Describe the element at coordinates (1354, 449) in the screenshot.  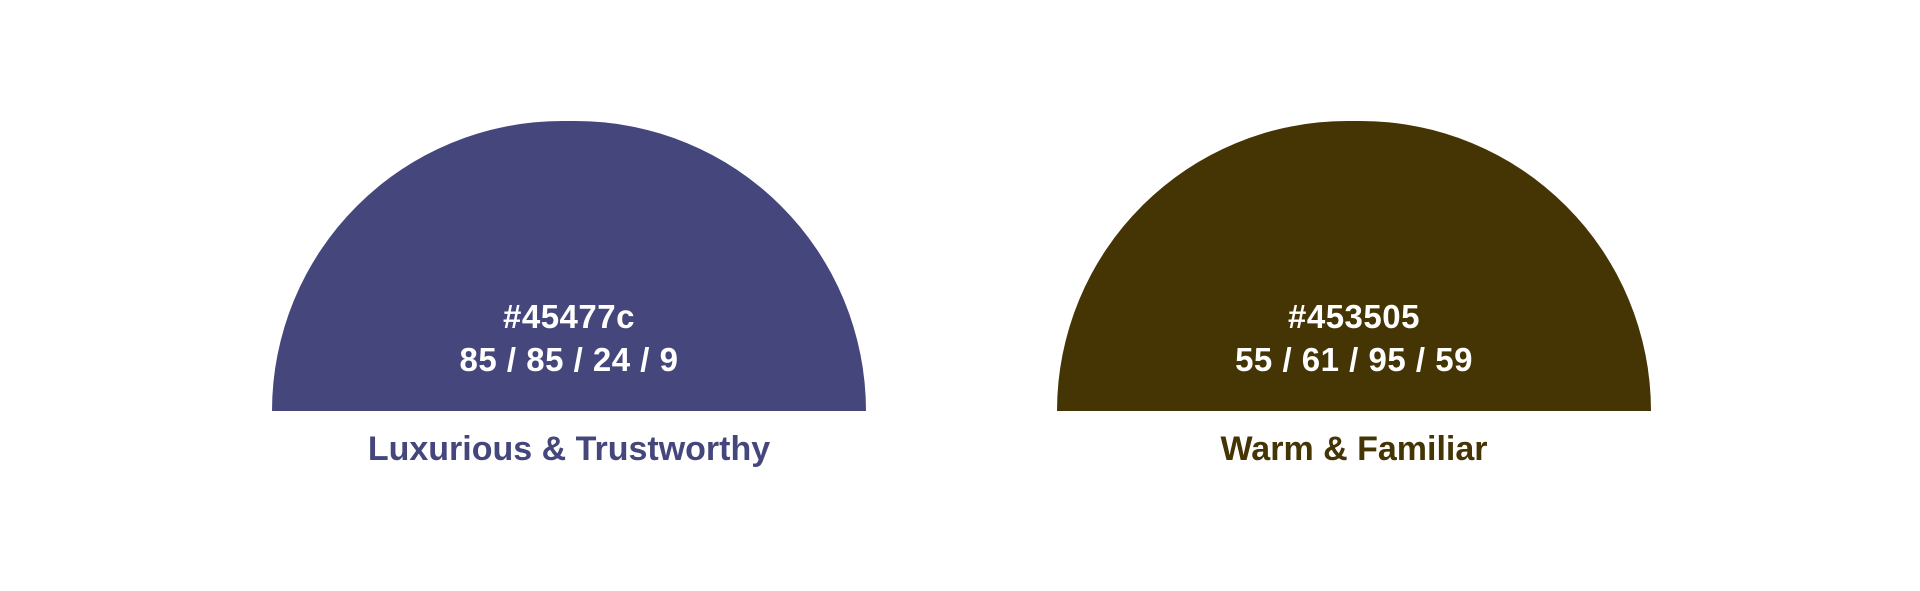
I see `swatch-caption: Warm & Familiar` at that location.